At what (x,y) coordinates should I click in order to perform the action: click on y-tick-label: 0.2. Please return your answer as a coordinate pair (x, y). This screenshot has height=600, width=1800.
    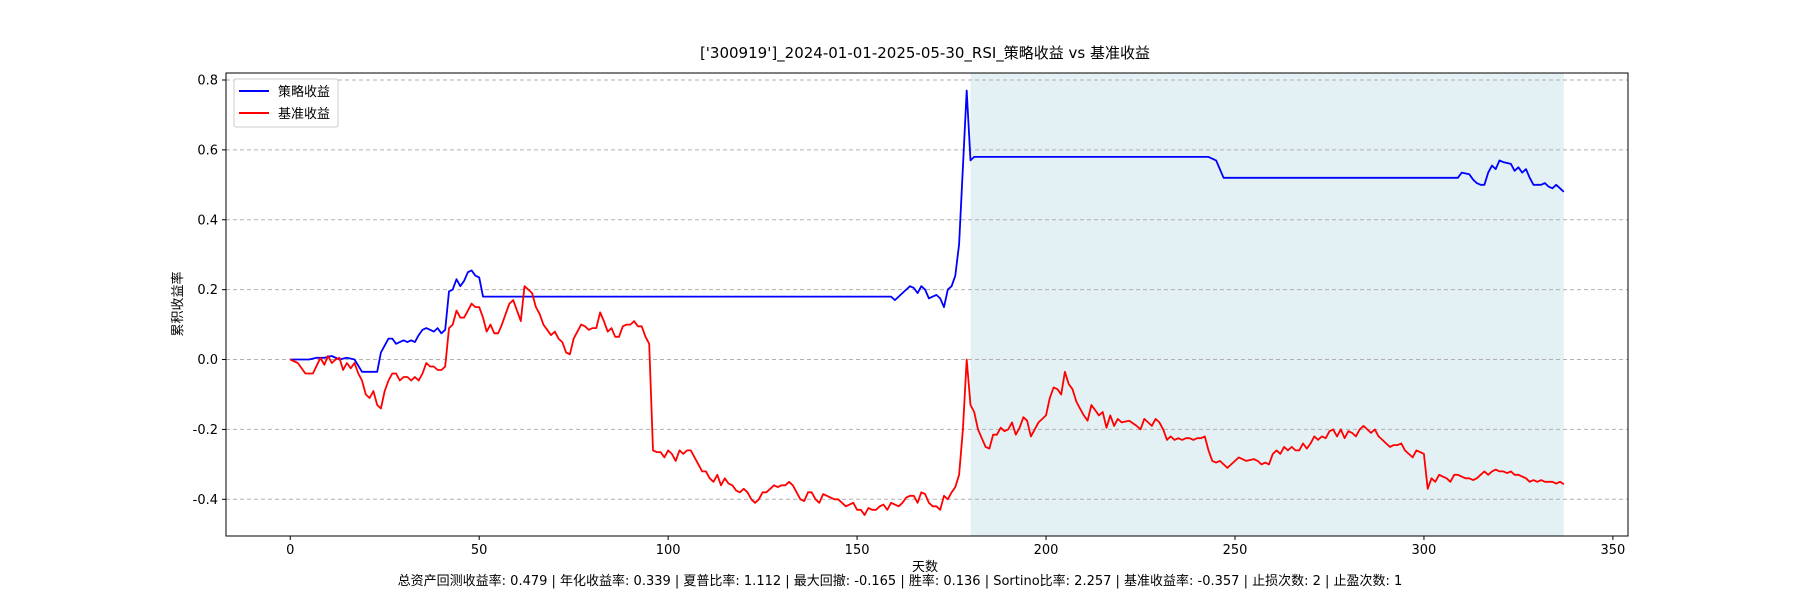
    Looking at the image, I should click on (207, 290).